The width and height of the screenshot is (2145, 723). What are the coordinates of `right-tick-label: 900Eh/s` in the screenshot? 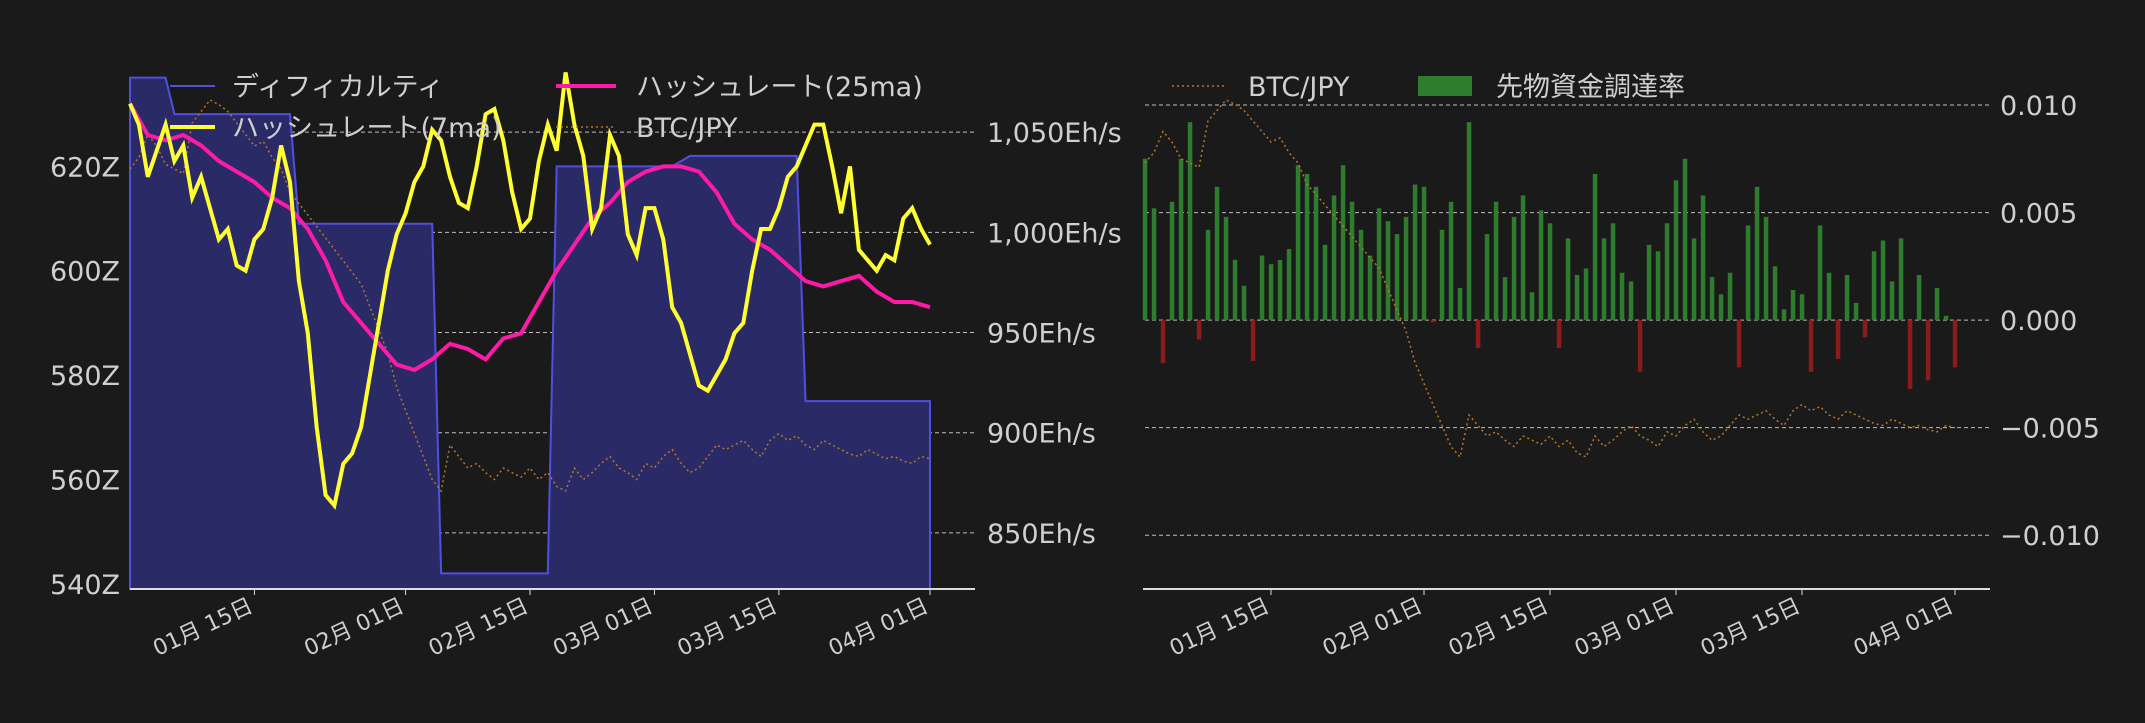 It's located at (1041, 434).